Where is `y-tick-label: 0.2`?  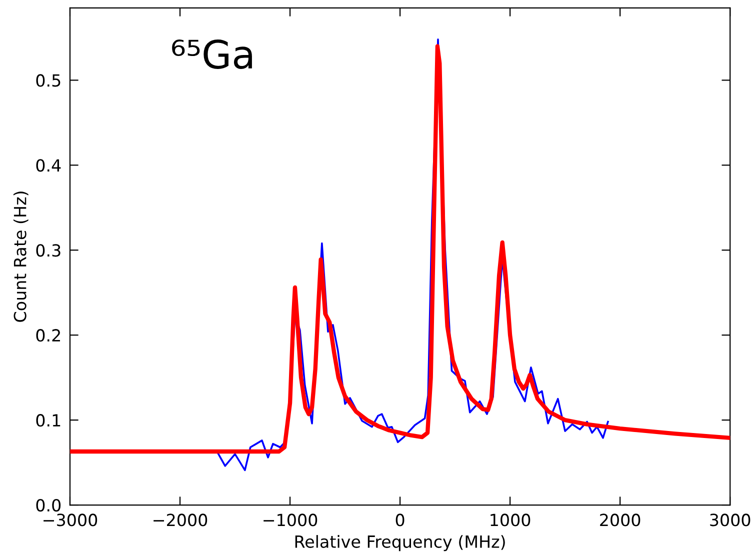
y-tick-label: 0.2 is located at coordinates (48, 335).